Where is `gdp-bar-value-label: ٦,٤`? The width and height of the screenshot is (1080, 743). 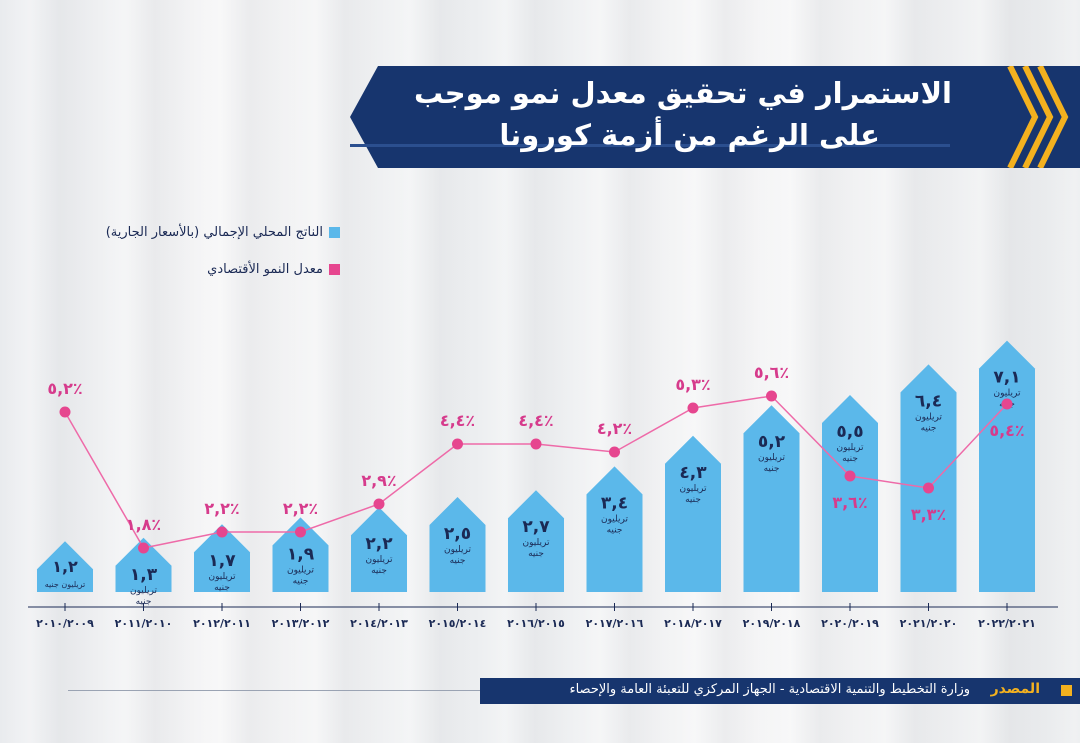 gdp-bar-value-label: ٦,٤ is located at coordinates (928, 401).